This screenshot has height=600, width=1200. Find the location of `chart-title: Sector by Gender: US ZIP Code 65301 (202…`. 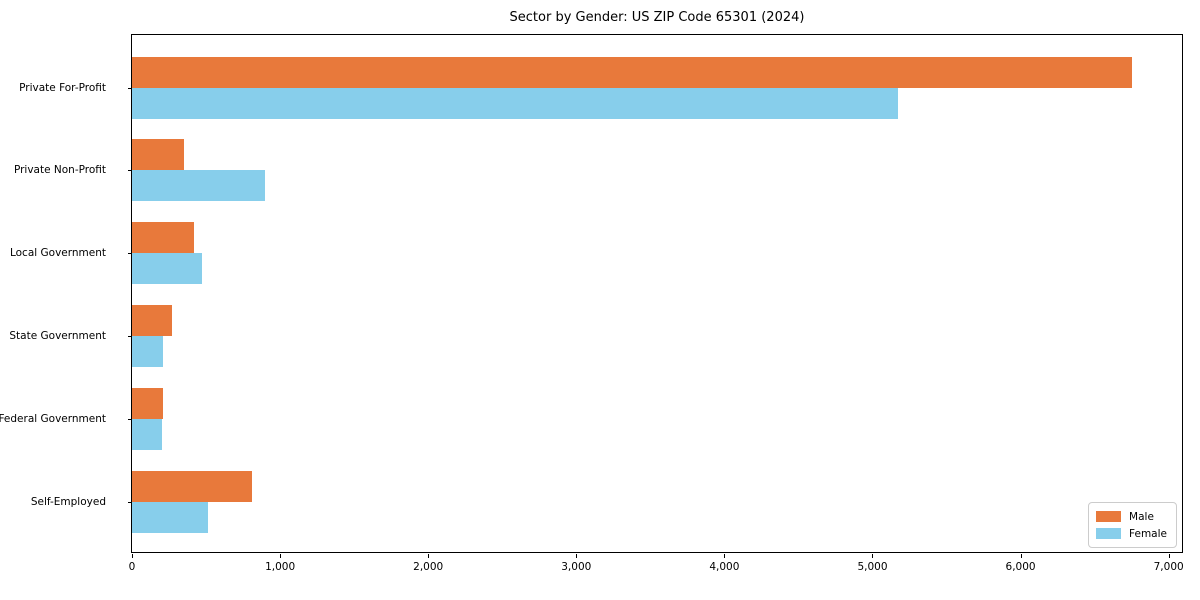

chart-title: Sector by Gender: US ZIP Code 65301 (202… is located at coordinates (657, 17).